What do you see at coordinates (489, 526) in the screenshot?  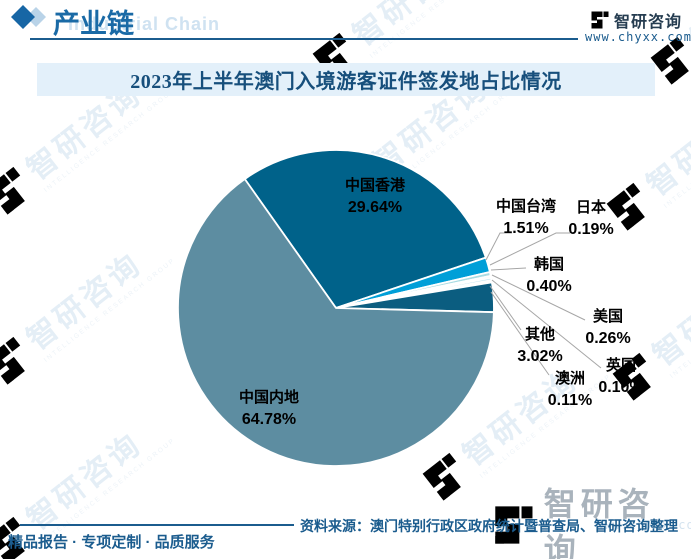 I see `data-source-note: 资料来源：澳门特别行政区政府统计暨普查局、智研咨询整理` at bounding box center [489, 526].